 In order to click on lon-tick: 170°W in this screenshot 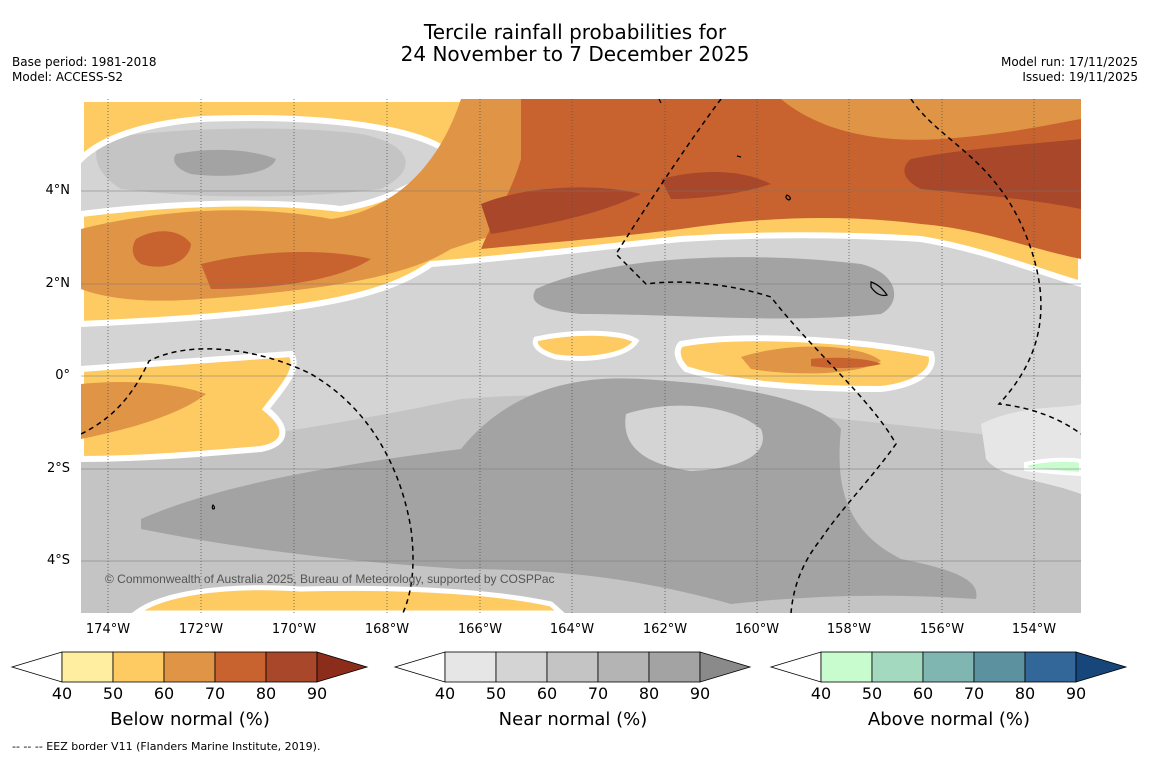, I will do `click(294, 629)`.